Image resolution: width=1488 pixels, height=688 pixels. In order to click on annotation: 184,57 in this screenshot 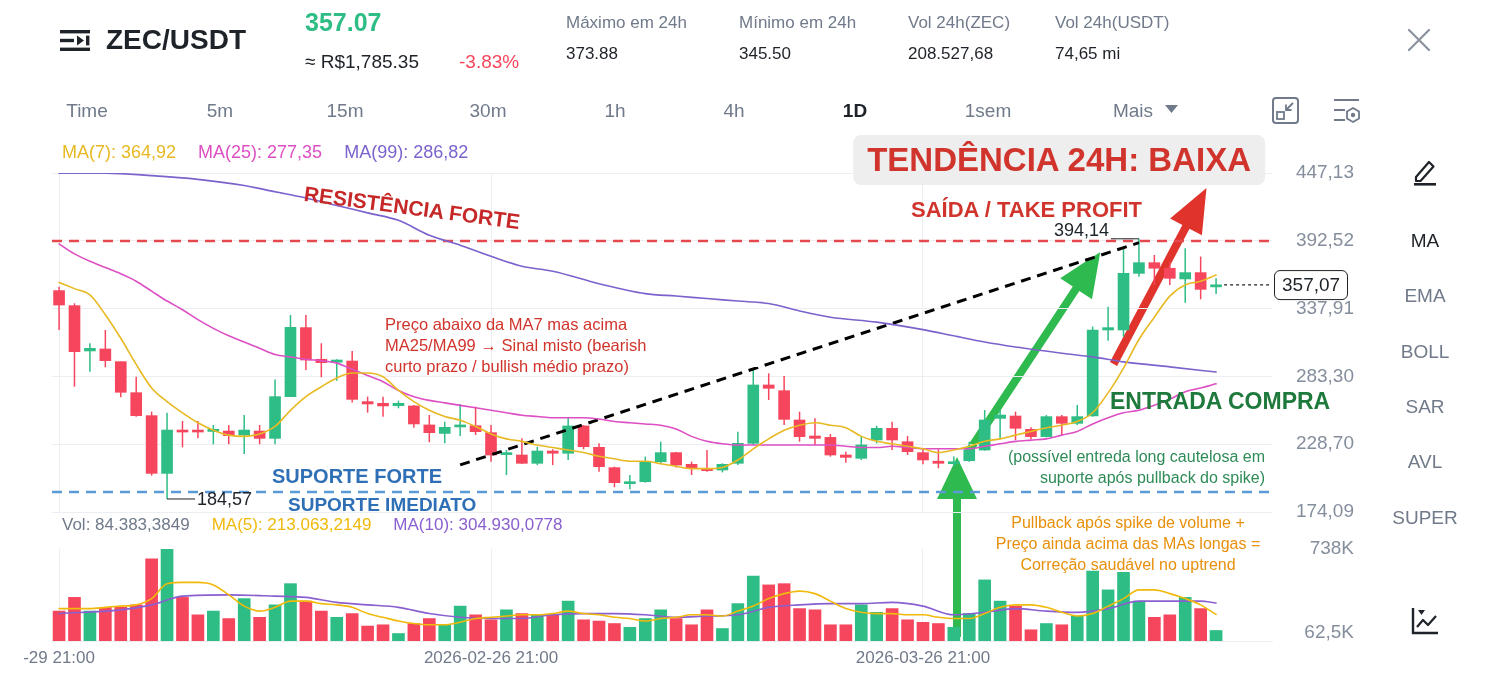, I will do `click(225, 499)`.